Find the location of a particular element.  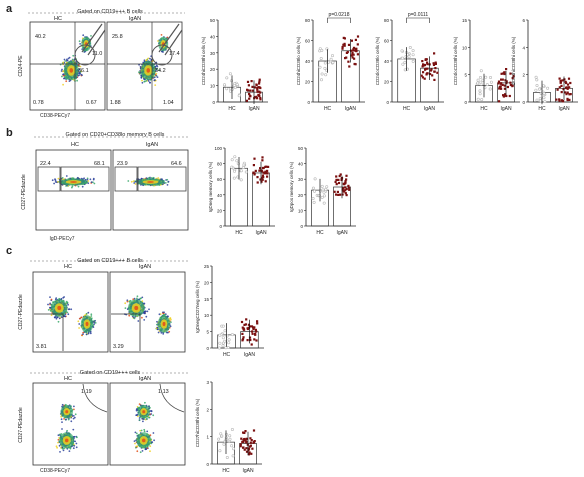

dotplot-6-ytick-label-0: 0 is located at coordinates (301, 226).